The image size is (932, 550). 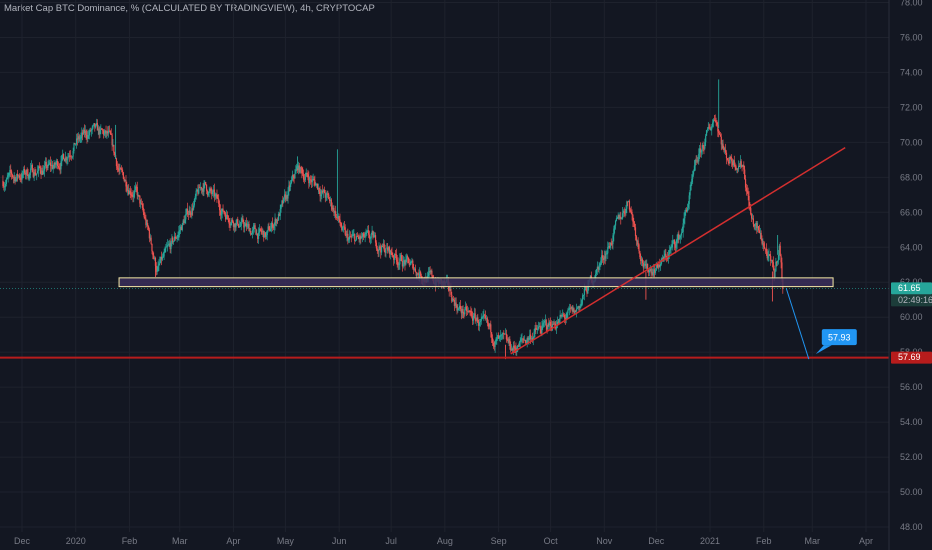 I want to click on y-tick-label: 78.00, so click(x=911, y=4).